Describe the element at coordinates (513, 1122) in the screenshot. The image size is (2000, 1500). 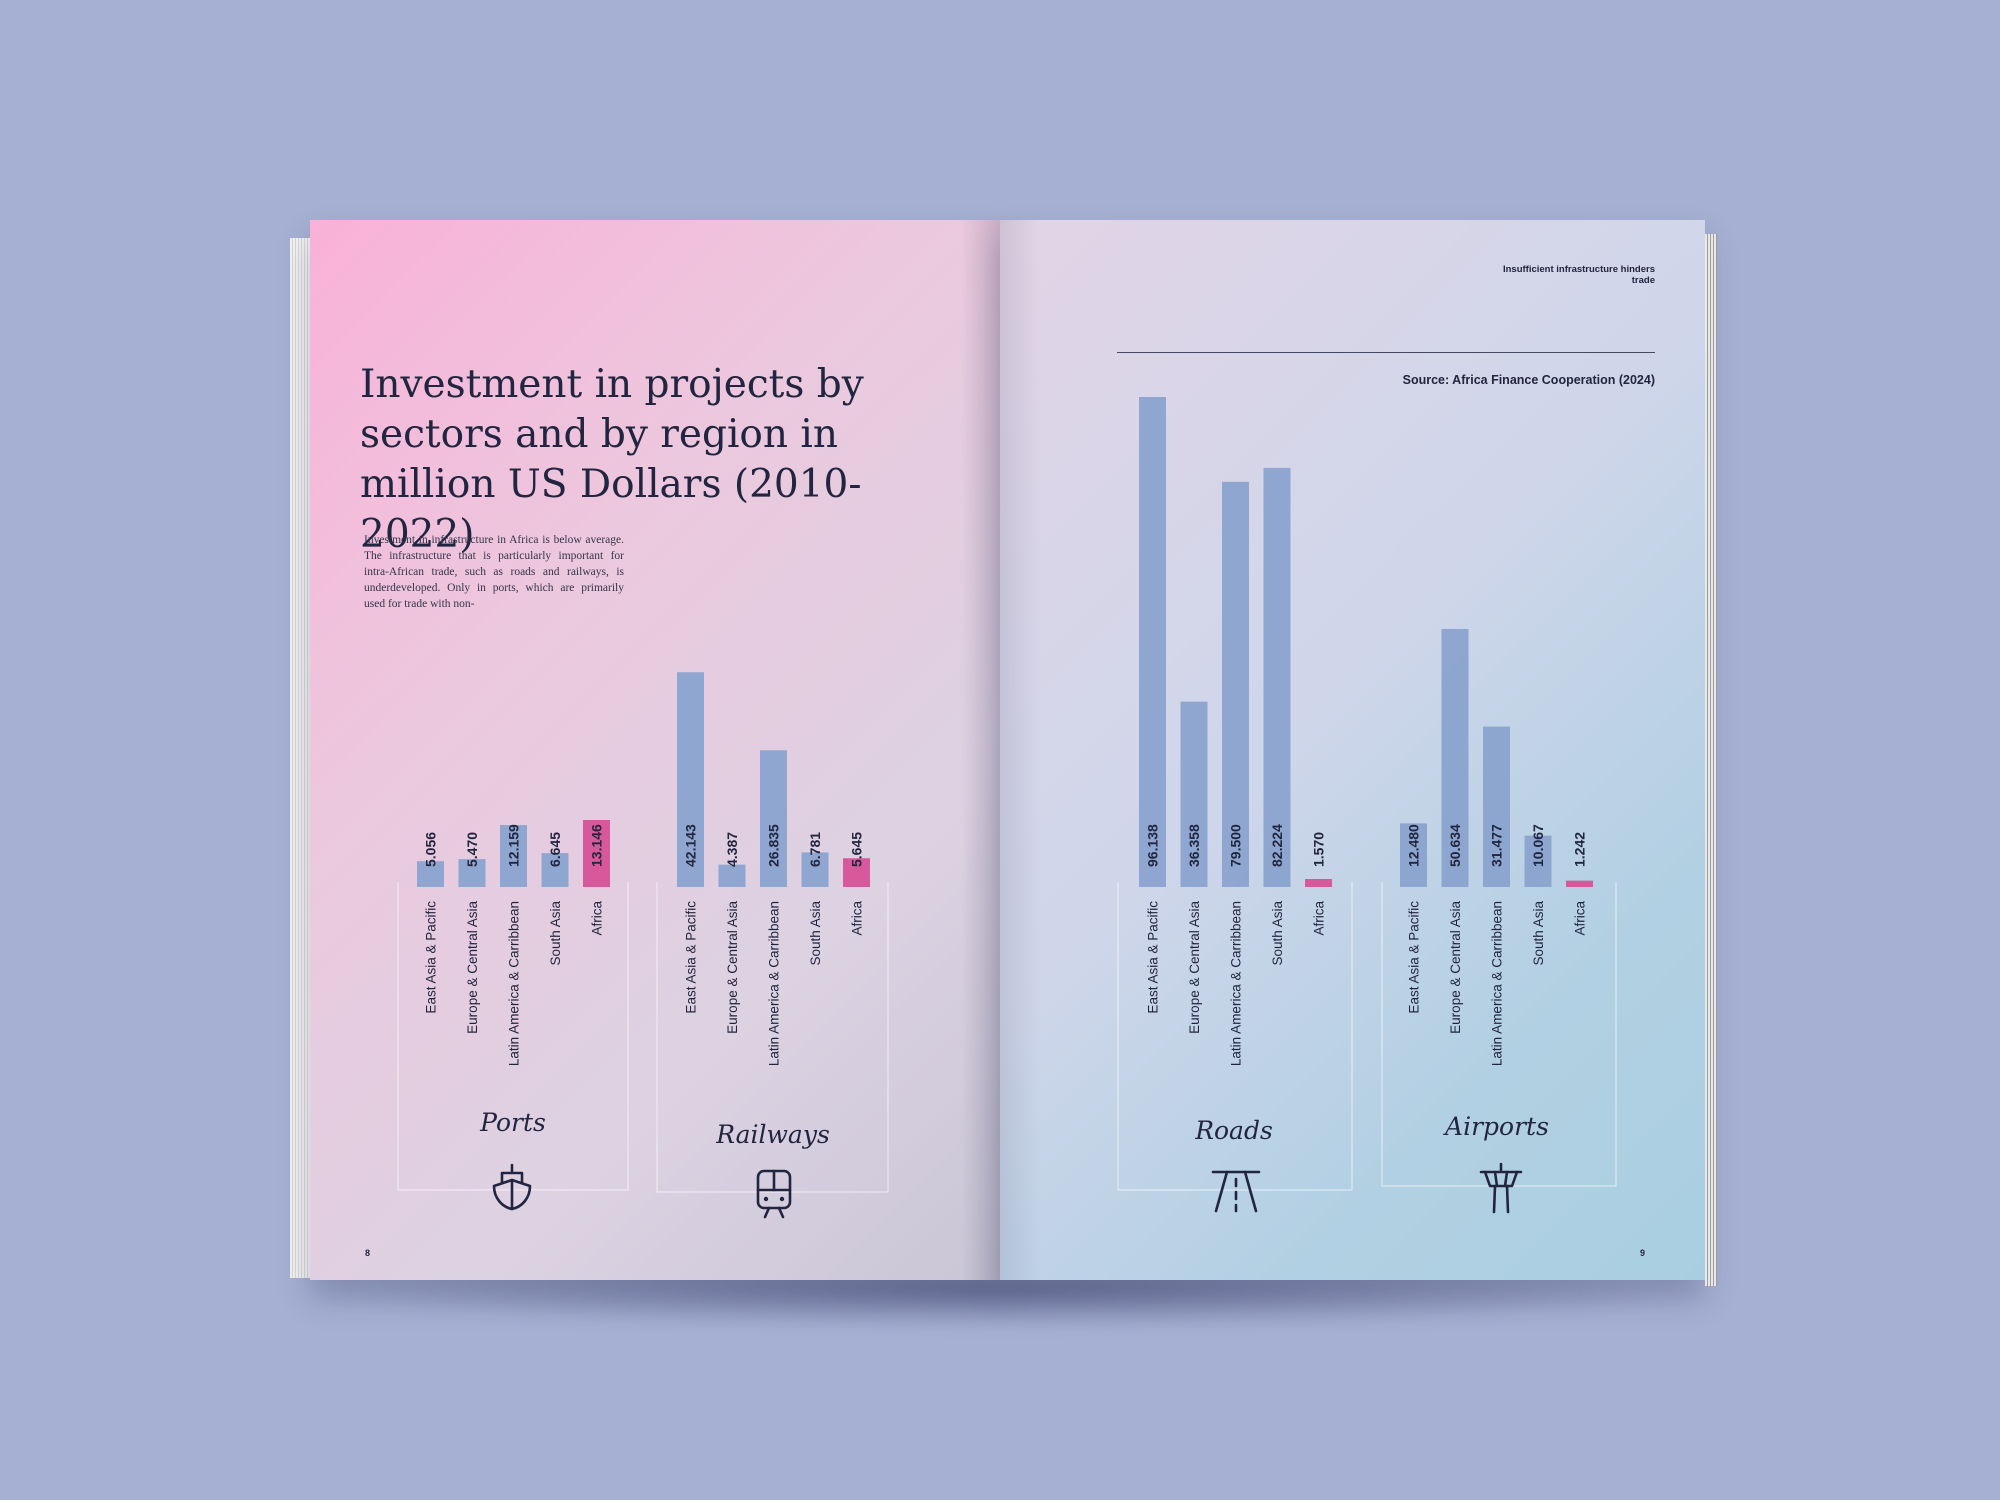
I see `sector-label-ports: Ports` at that location.